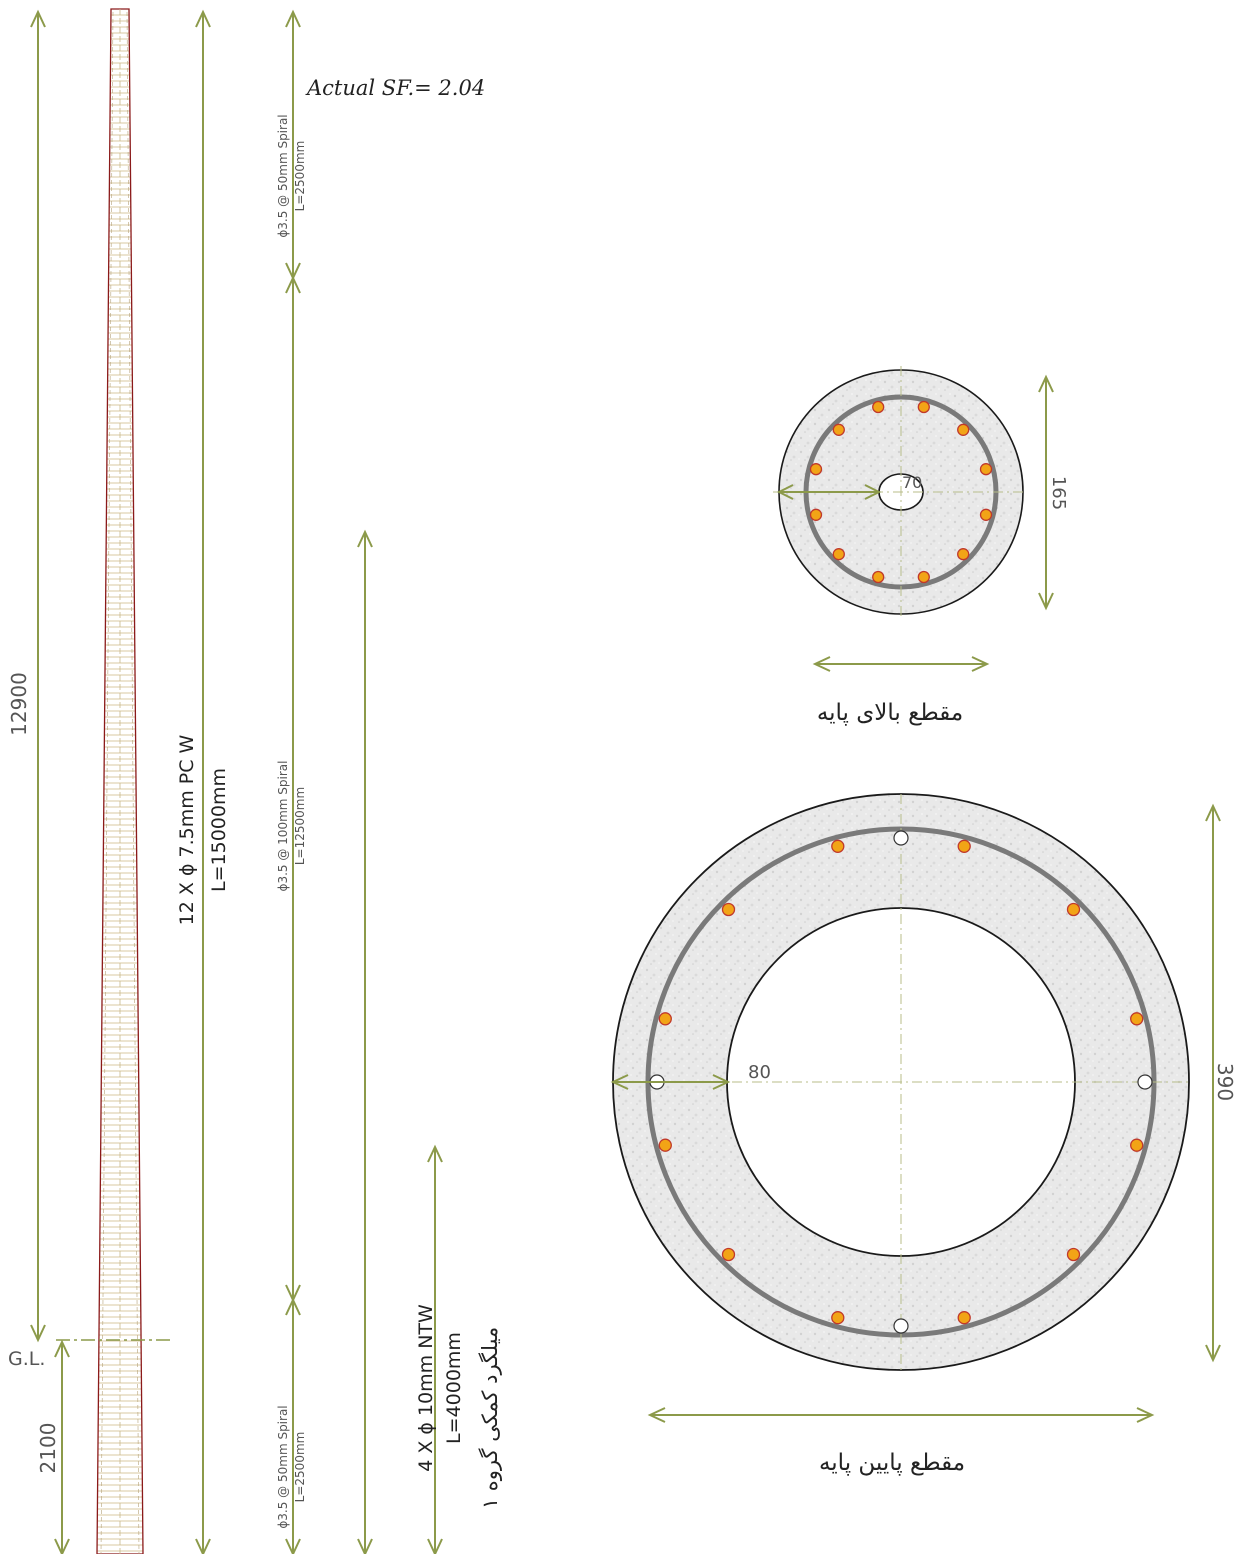  I want to click on embedment-depth-label: 2100, so click(48, 1448).